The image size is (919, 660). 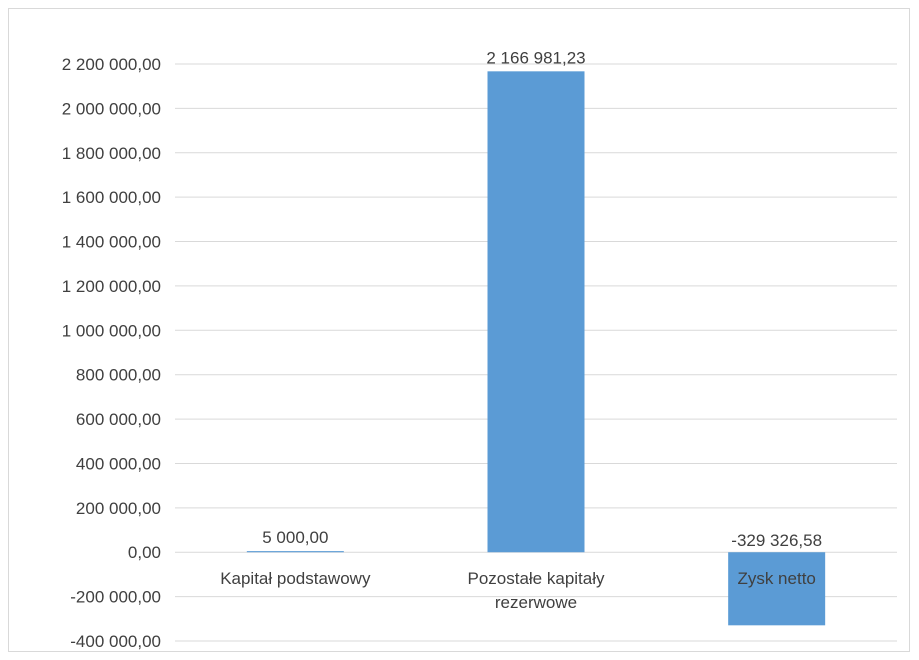 What do you see at coordinates (111, 108) in the screenshot?
I see `y-tick-label: 2 000 000,00` at bounding box center [111, 108].